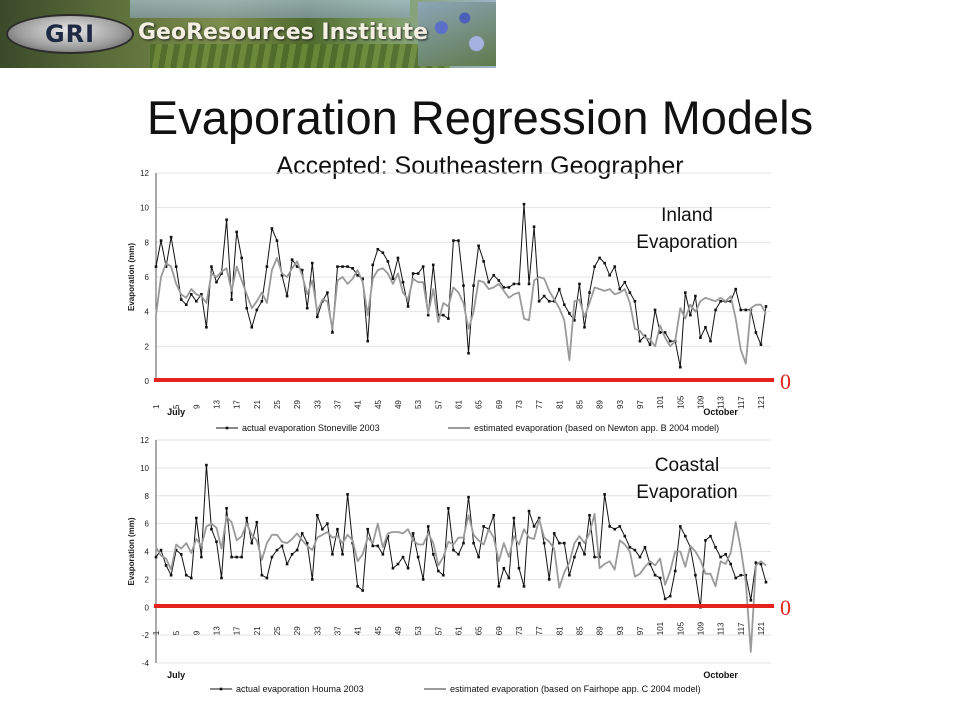 Image resolution: width=960 pixels, height=720 pixels. I want to click on x-tick-label: 53, so click(418, 404).